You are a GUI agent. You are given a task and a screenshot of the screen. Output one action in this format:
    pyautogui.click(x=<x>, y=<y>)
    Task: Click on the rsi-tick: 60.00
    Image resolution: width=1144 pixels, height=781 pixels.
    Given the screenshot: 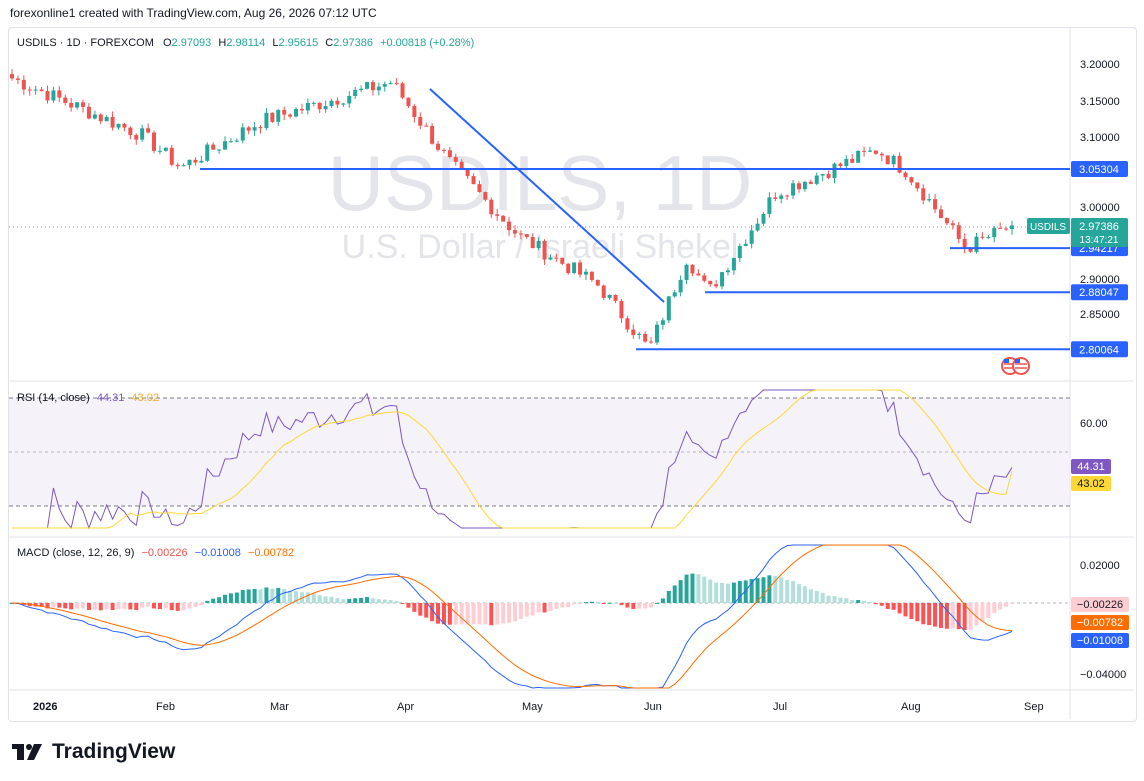 What is the action you would take?
    pyautogui.click(x=1094, y=424)
    